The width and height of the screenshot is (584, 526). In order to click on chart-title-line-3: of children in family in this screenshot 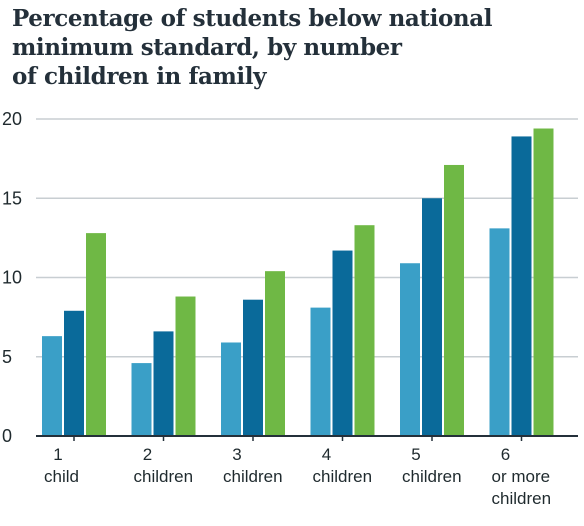, I will do `click(139, 76)`.